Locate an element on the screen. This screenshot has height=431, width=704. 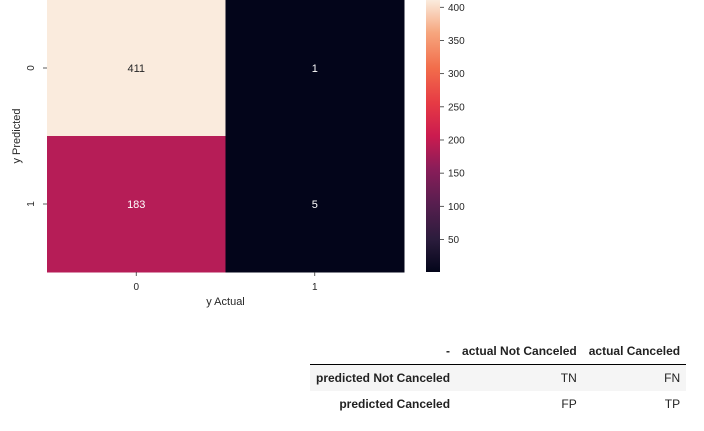
colorbar is located at coordinates (433, 136).